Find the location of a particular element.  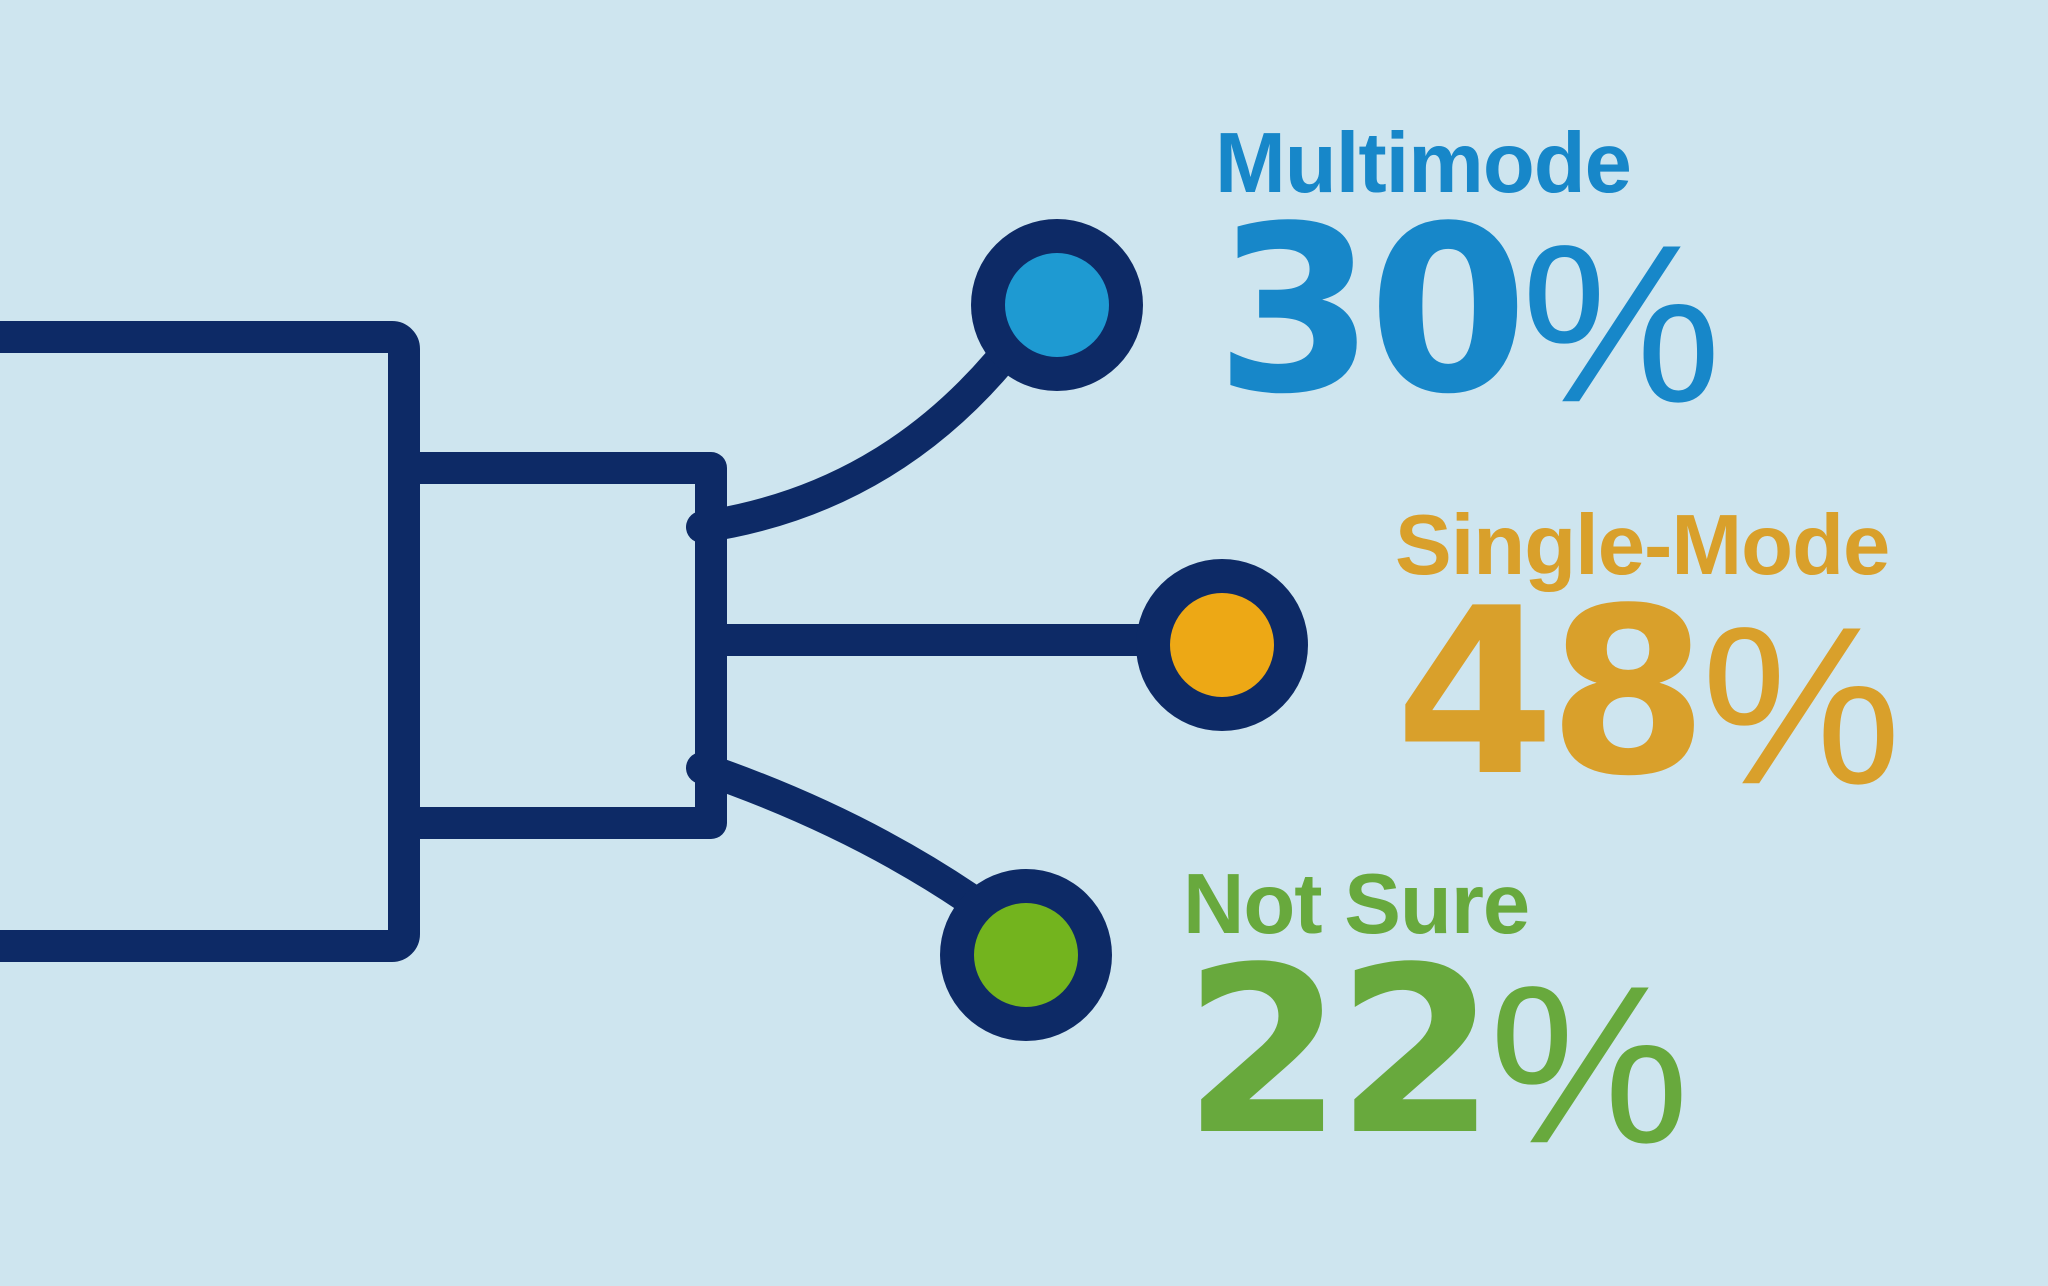

not-sure-node is located at coordinates (1026, 955).